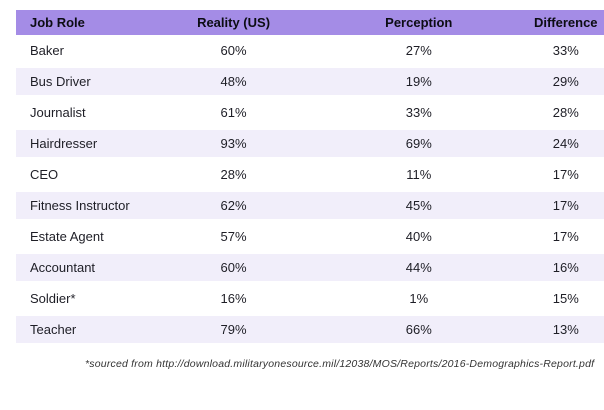 This screenshot has height=410, width=604. Describe the element at coordinates (57, 22) in the screenshot. I see `column-header-job-role: Job Role` at that location.